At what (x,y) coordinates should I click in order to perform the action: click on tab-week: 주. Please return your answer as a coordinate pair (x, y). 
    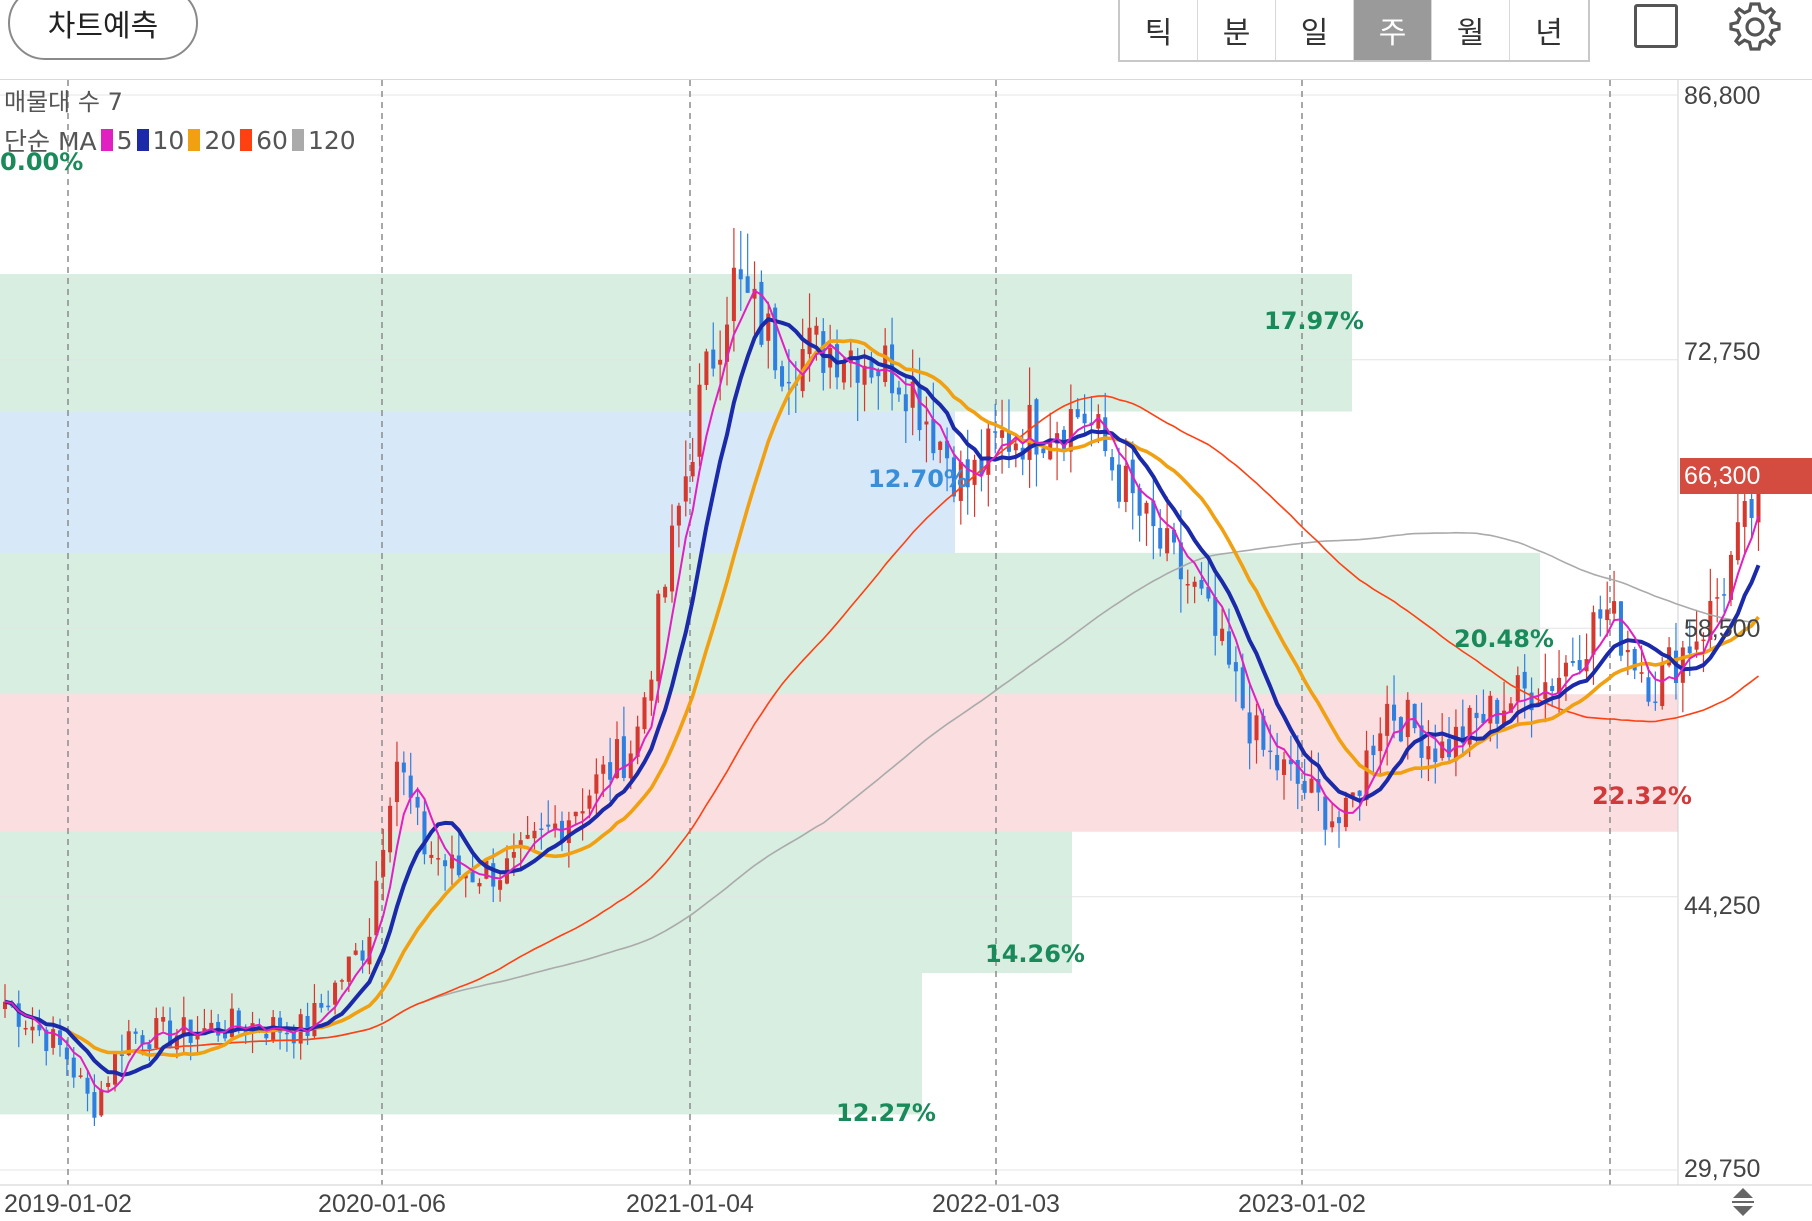
    Looking at the image, I should click on (1393, 30).